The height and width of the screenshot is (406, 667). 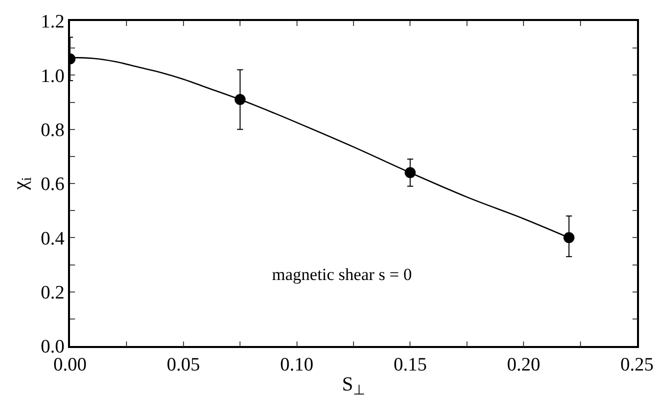 I want to click on y-tick-label: 0.2, so click(x=52, y=293).